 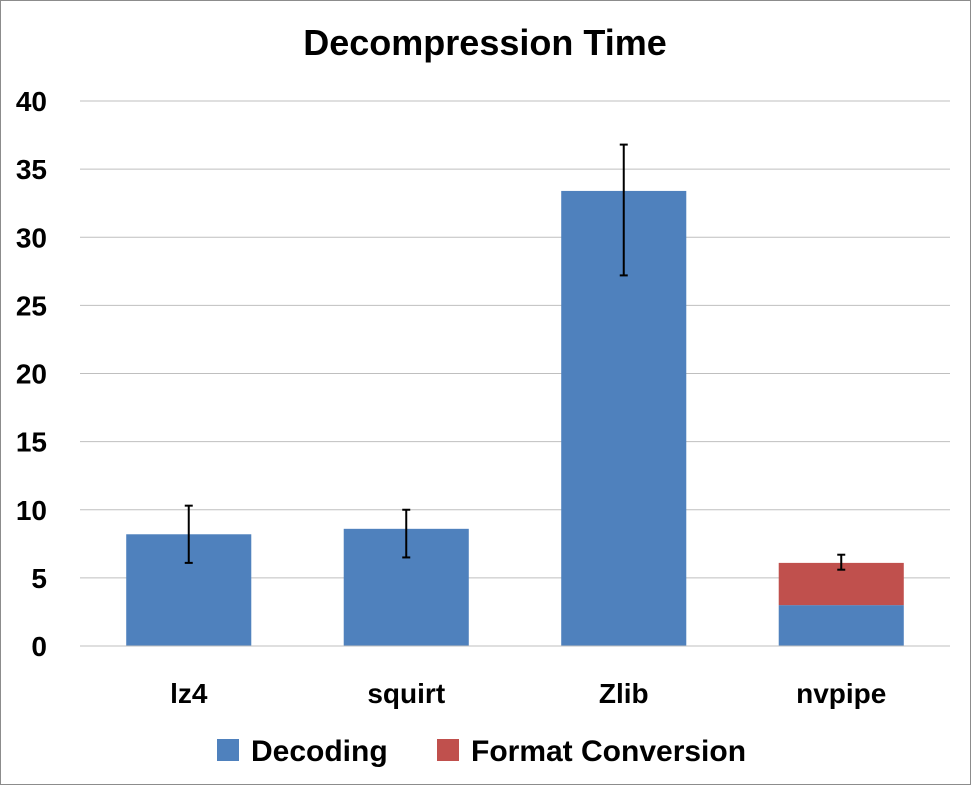 What do you see at coordinates (528, 693) in the screenshot?
I see `x-axis-categories: lz4 squirt Zlib nvpipe` at bounding box center [528, 693].